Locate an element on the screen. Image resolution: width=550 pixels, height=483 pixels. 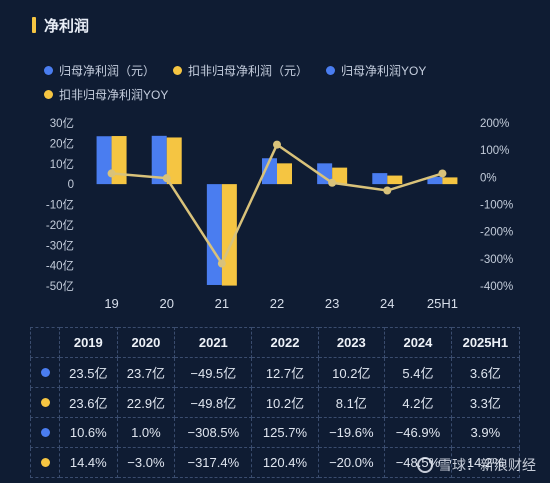
table-header-cell: 2022 is located at coordinates (285, 342).